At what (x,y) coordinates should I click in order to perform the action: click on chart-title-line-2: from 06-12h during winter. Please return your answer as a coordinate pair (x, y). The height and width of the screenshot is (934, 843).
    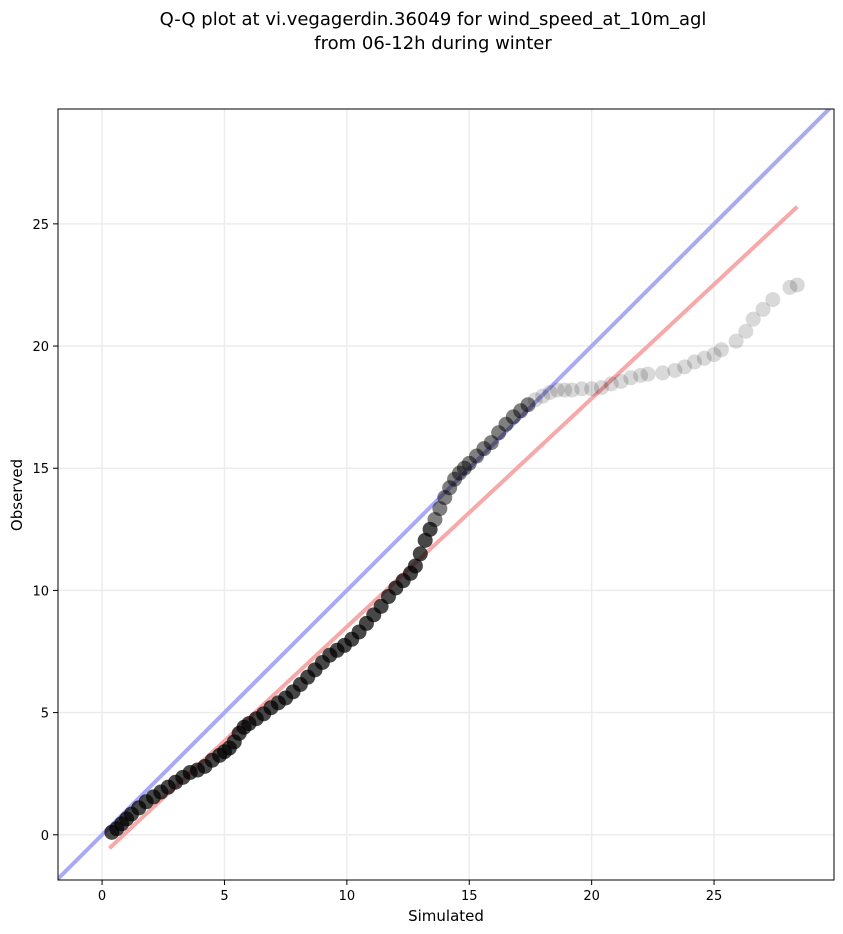
    Looking at the image, I should click on (433, 43).